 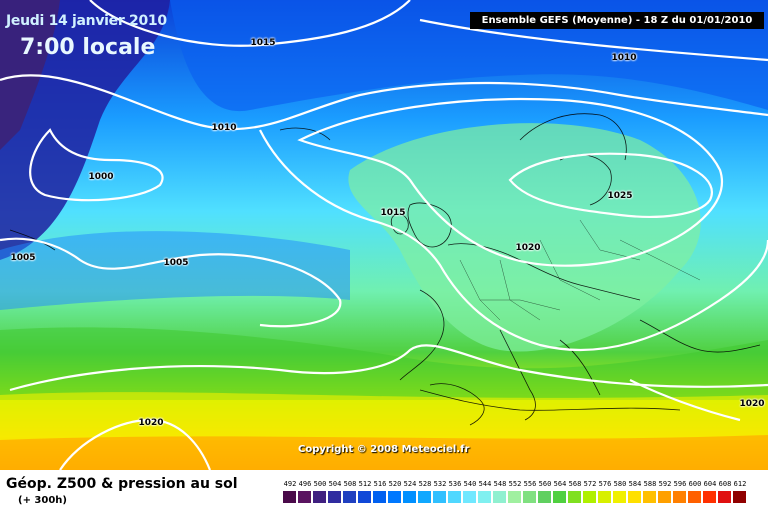 I want to click on legend-label: 496, so click(x=305, y=484).